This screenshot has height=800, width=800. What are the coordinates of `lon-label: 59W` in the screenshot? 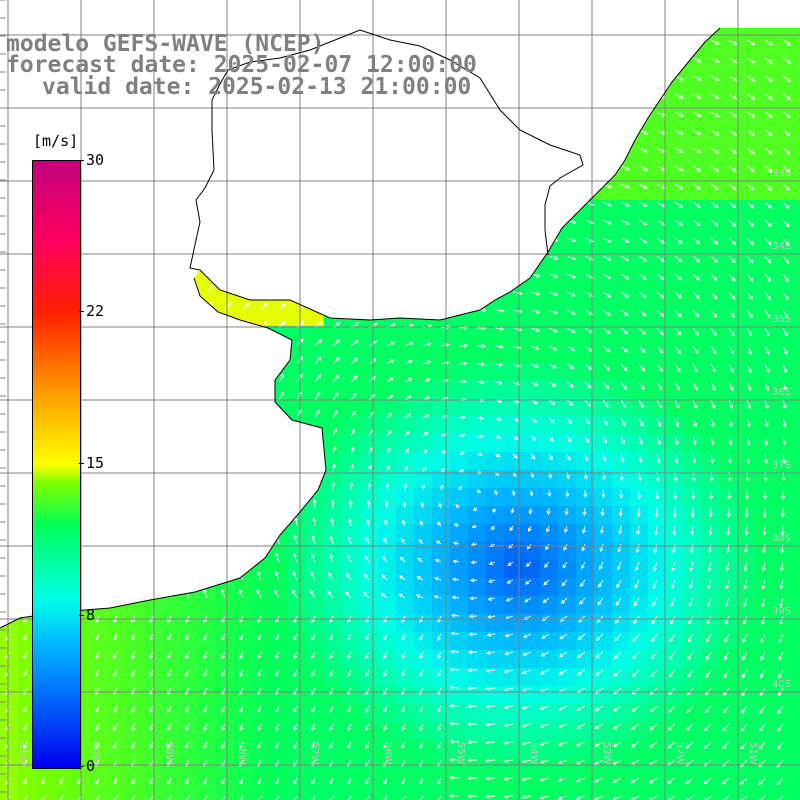 It's located at (168, 753).